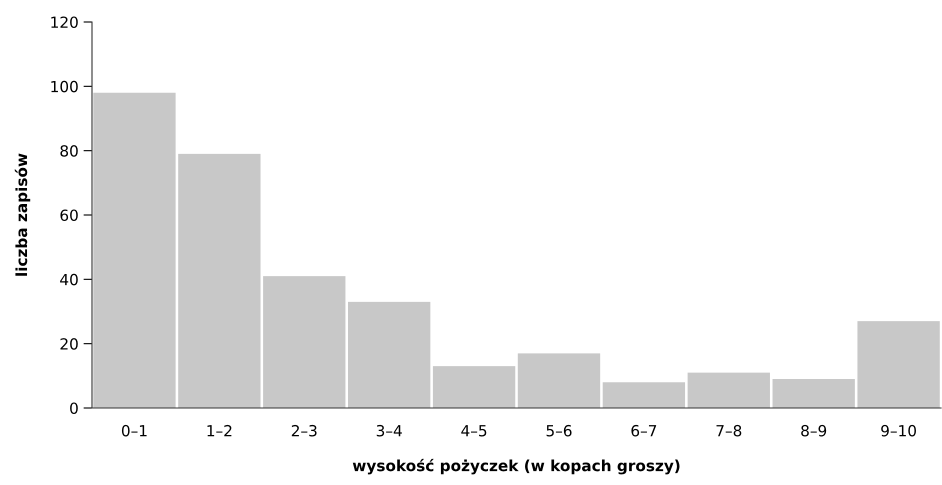 This screenshot has width=942, height=485. Describe the element at coordinates (729, 430) in the screenshot. I see `x-tick-label: 7–8` at that location.